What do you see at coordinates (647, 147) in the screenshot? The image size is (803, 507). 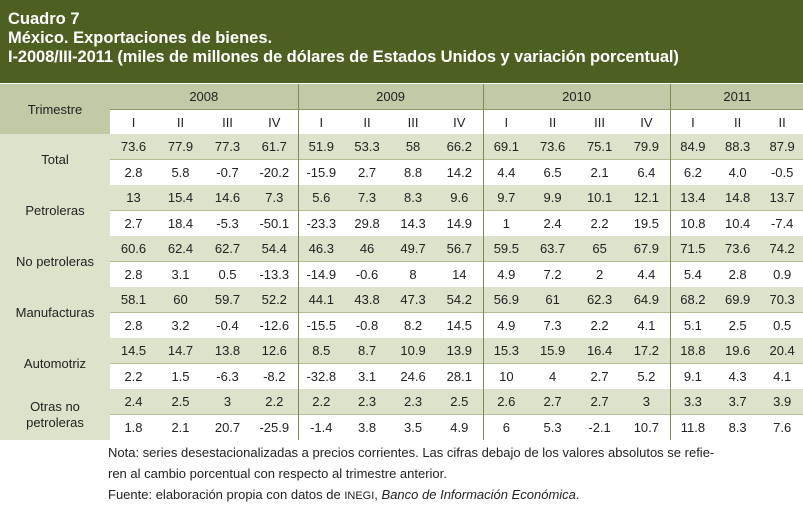 I see `value-cell: 79.9` at bounding box center [647, 147].